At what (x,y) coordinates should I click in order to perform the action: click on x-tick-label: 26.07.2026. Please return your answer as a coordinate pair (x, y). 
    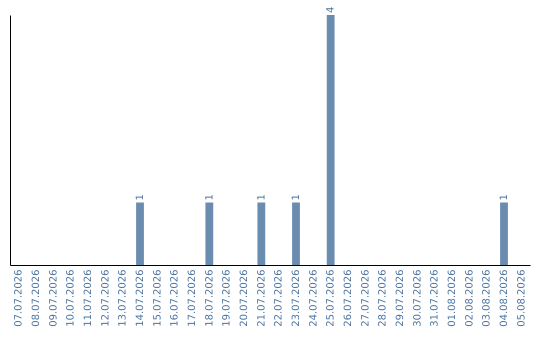
    Looking at the image, I should click on (348, 298).